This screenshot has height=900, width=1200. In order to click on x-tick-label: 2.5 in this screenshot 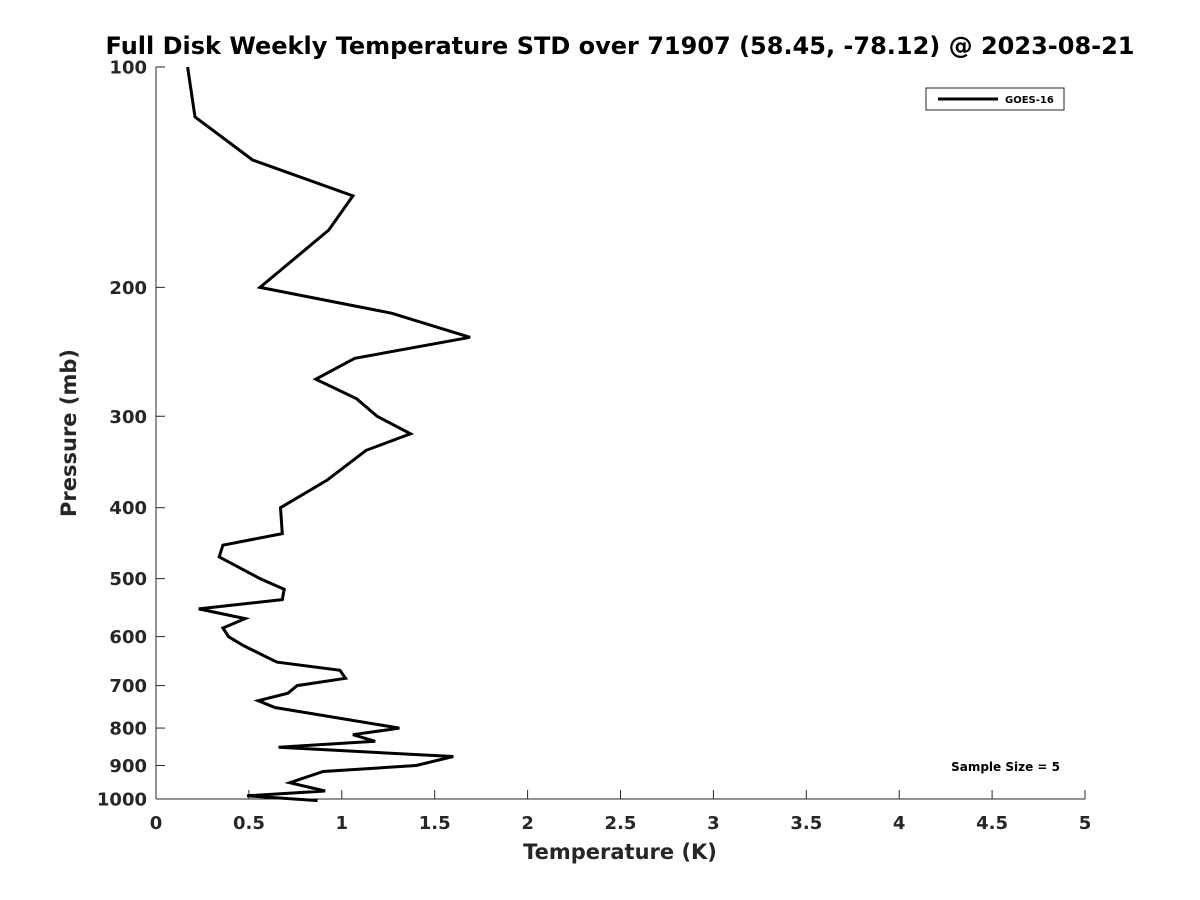, I will do `click(621, 823)`.